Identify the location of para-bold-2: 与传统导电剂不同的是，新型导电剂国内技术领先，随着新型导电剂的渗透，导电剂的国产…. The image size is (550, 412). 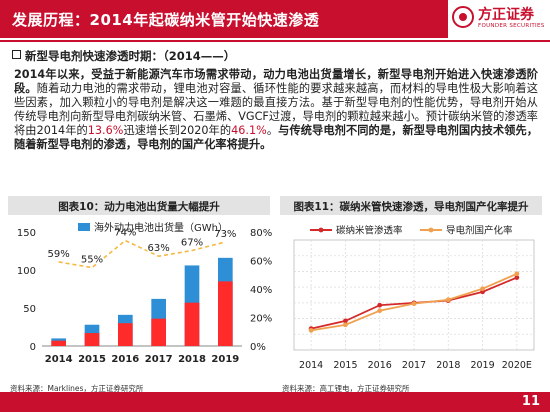
(276, 137).